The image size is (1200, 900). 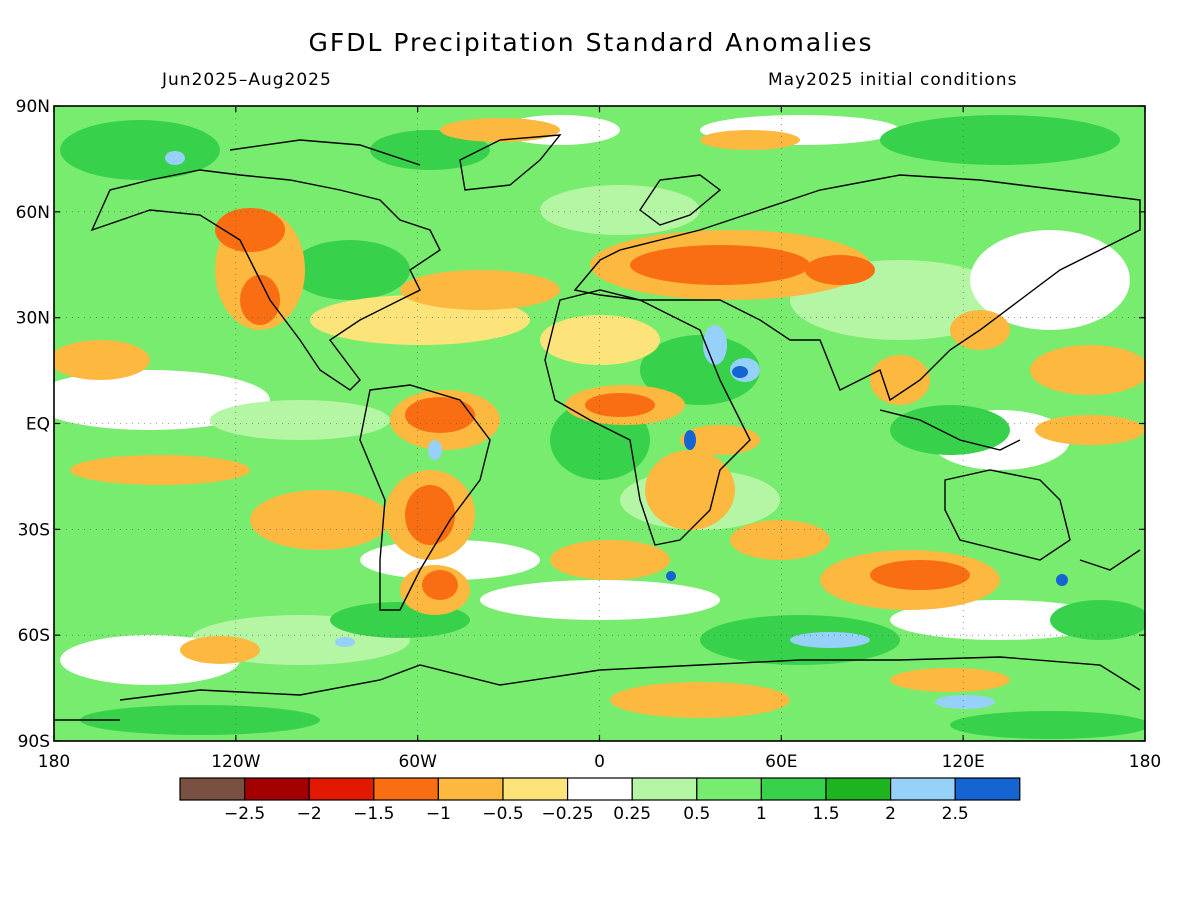 What do you see at coordinates (632, 814) in the screenshot?
I see `colorbar-label: 0.25` at bounding box center [632, 814].